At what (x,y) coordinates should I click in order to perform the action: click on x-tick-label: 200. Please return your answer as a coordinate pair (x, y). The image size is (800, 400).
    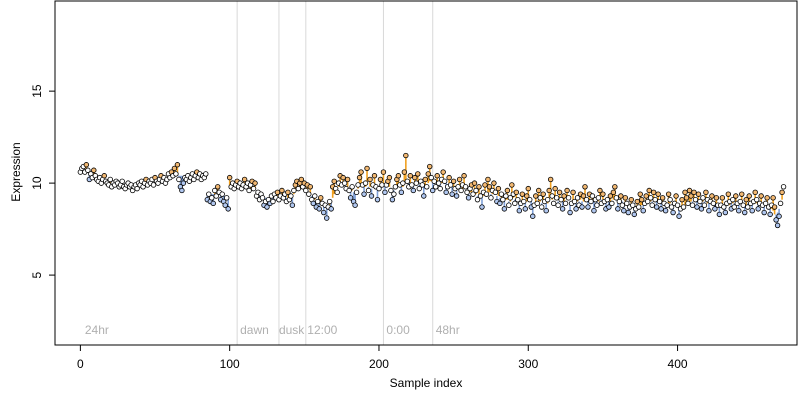
    Looking at the image, I should click on (379, 364).